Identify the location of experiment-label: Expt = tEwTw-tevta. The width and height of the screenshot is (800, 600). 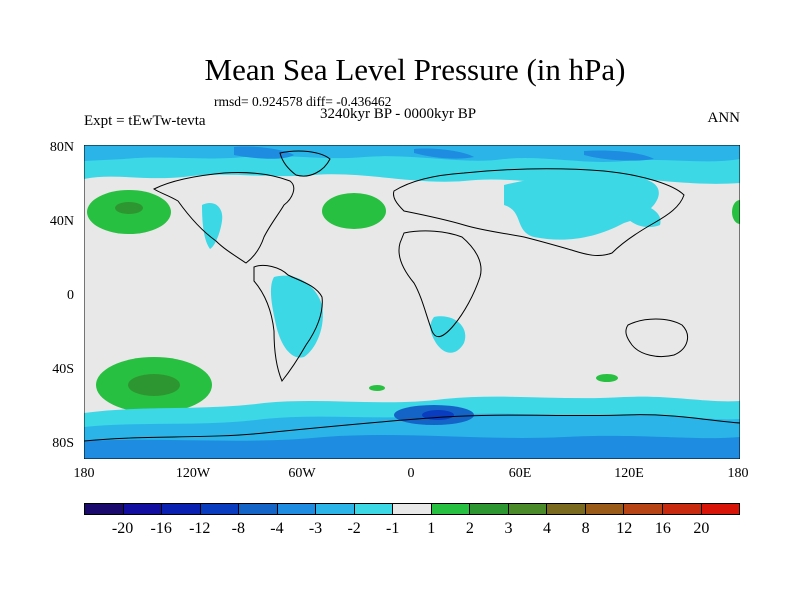
(145, 121).